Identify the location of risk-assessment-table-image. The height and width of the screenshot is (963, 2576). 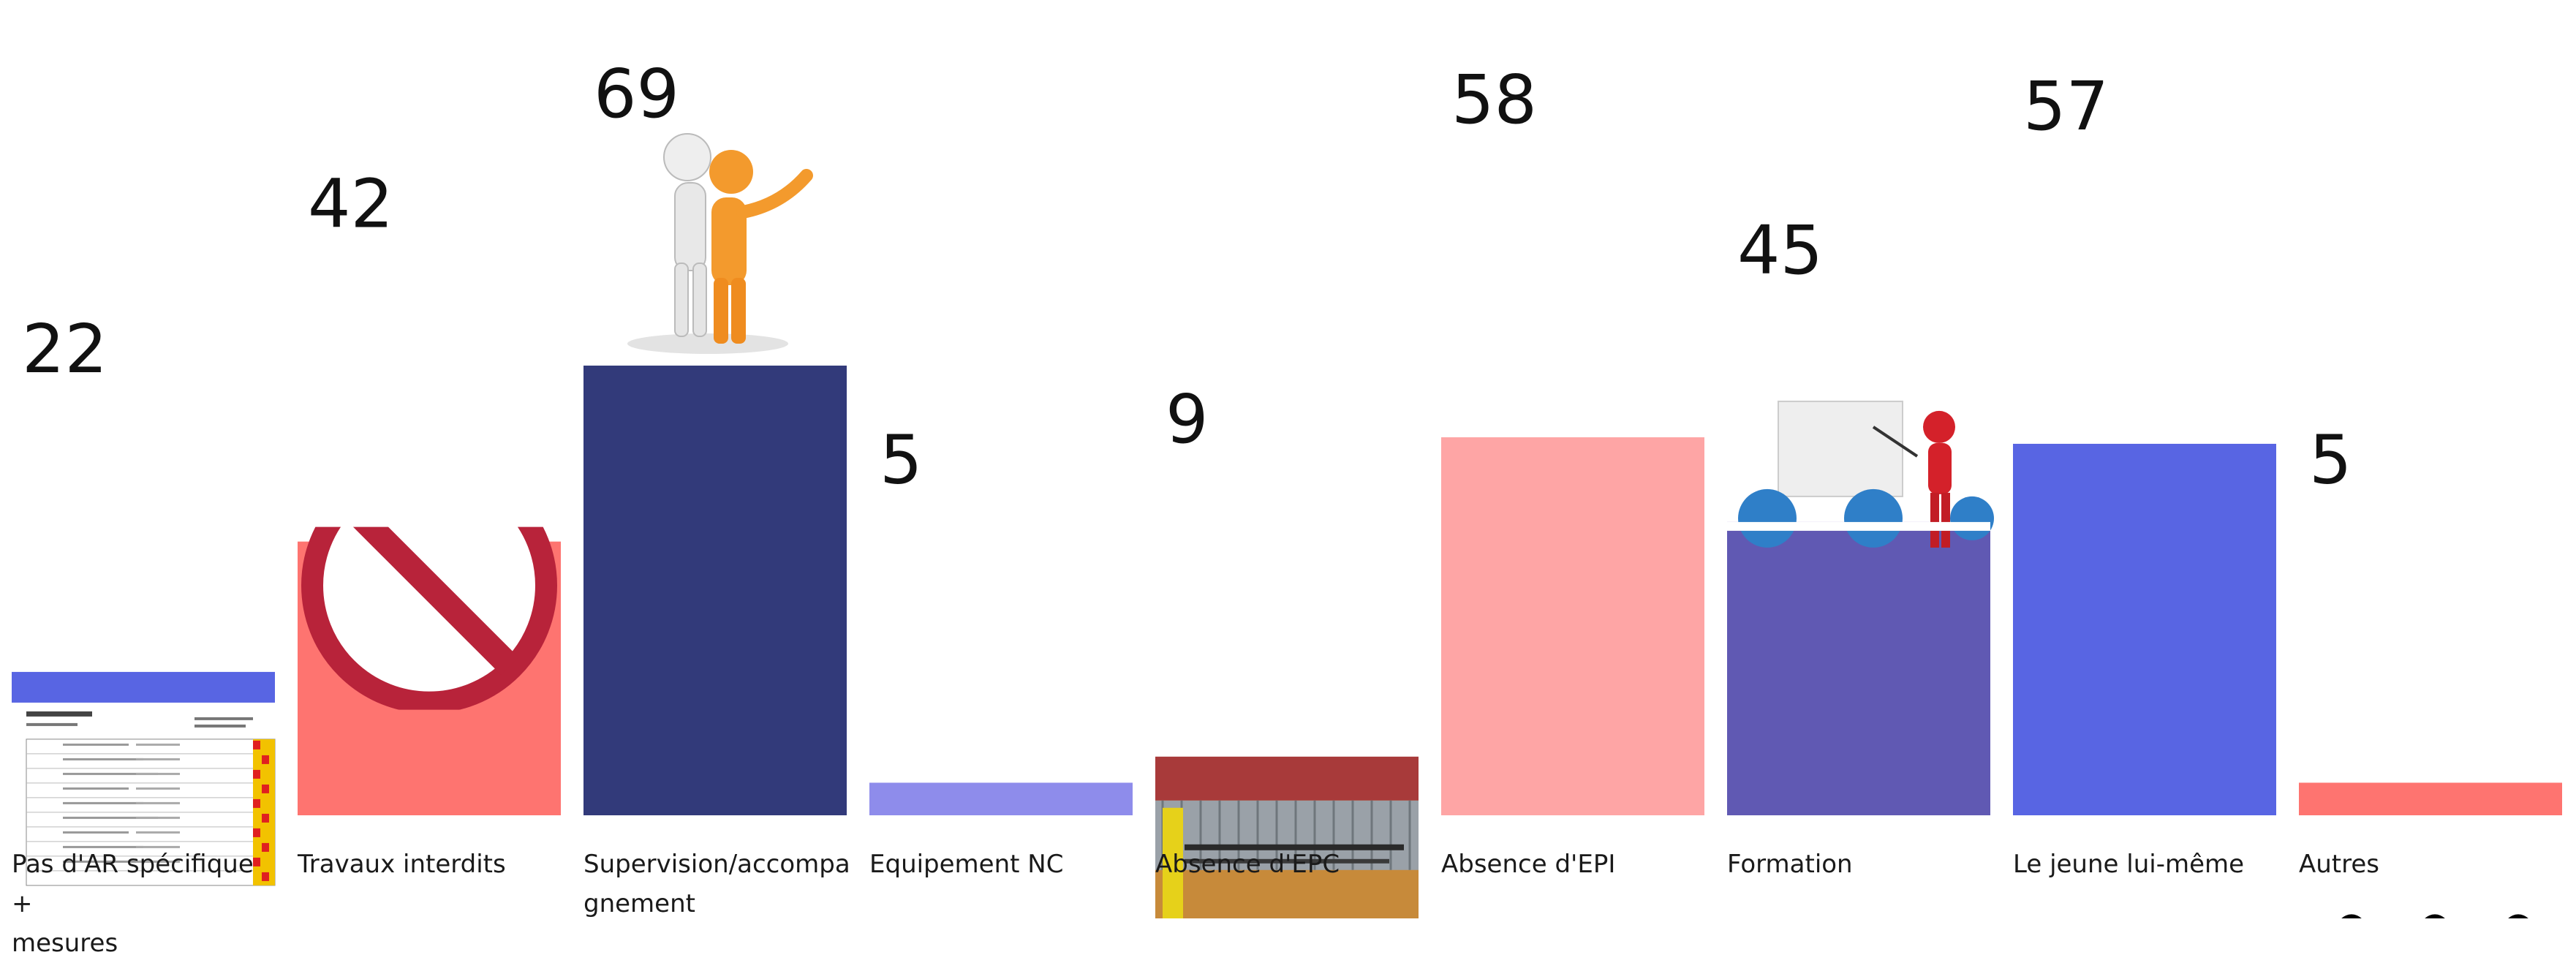
(144, 796).